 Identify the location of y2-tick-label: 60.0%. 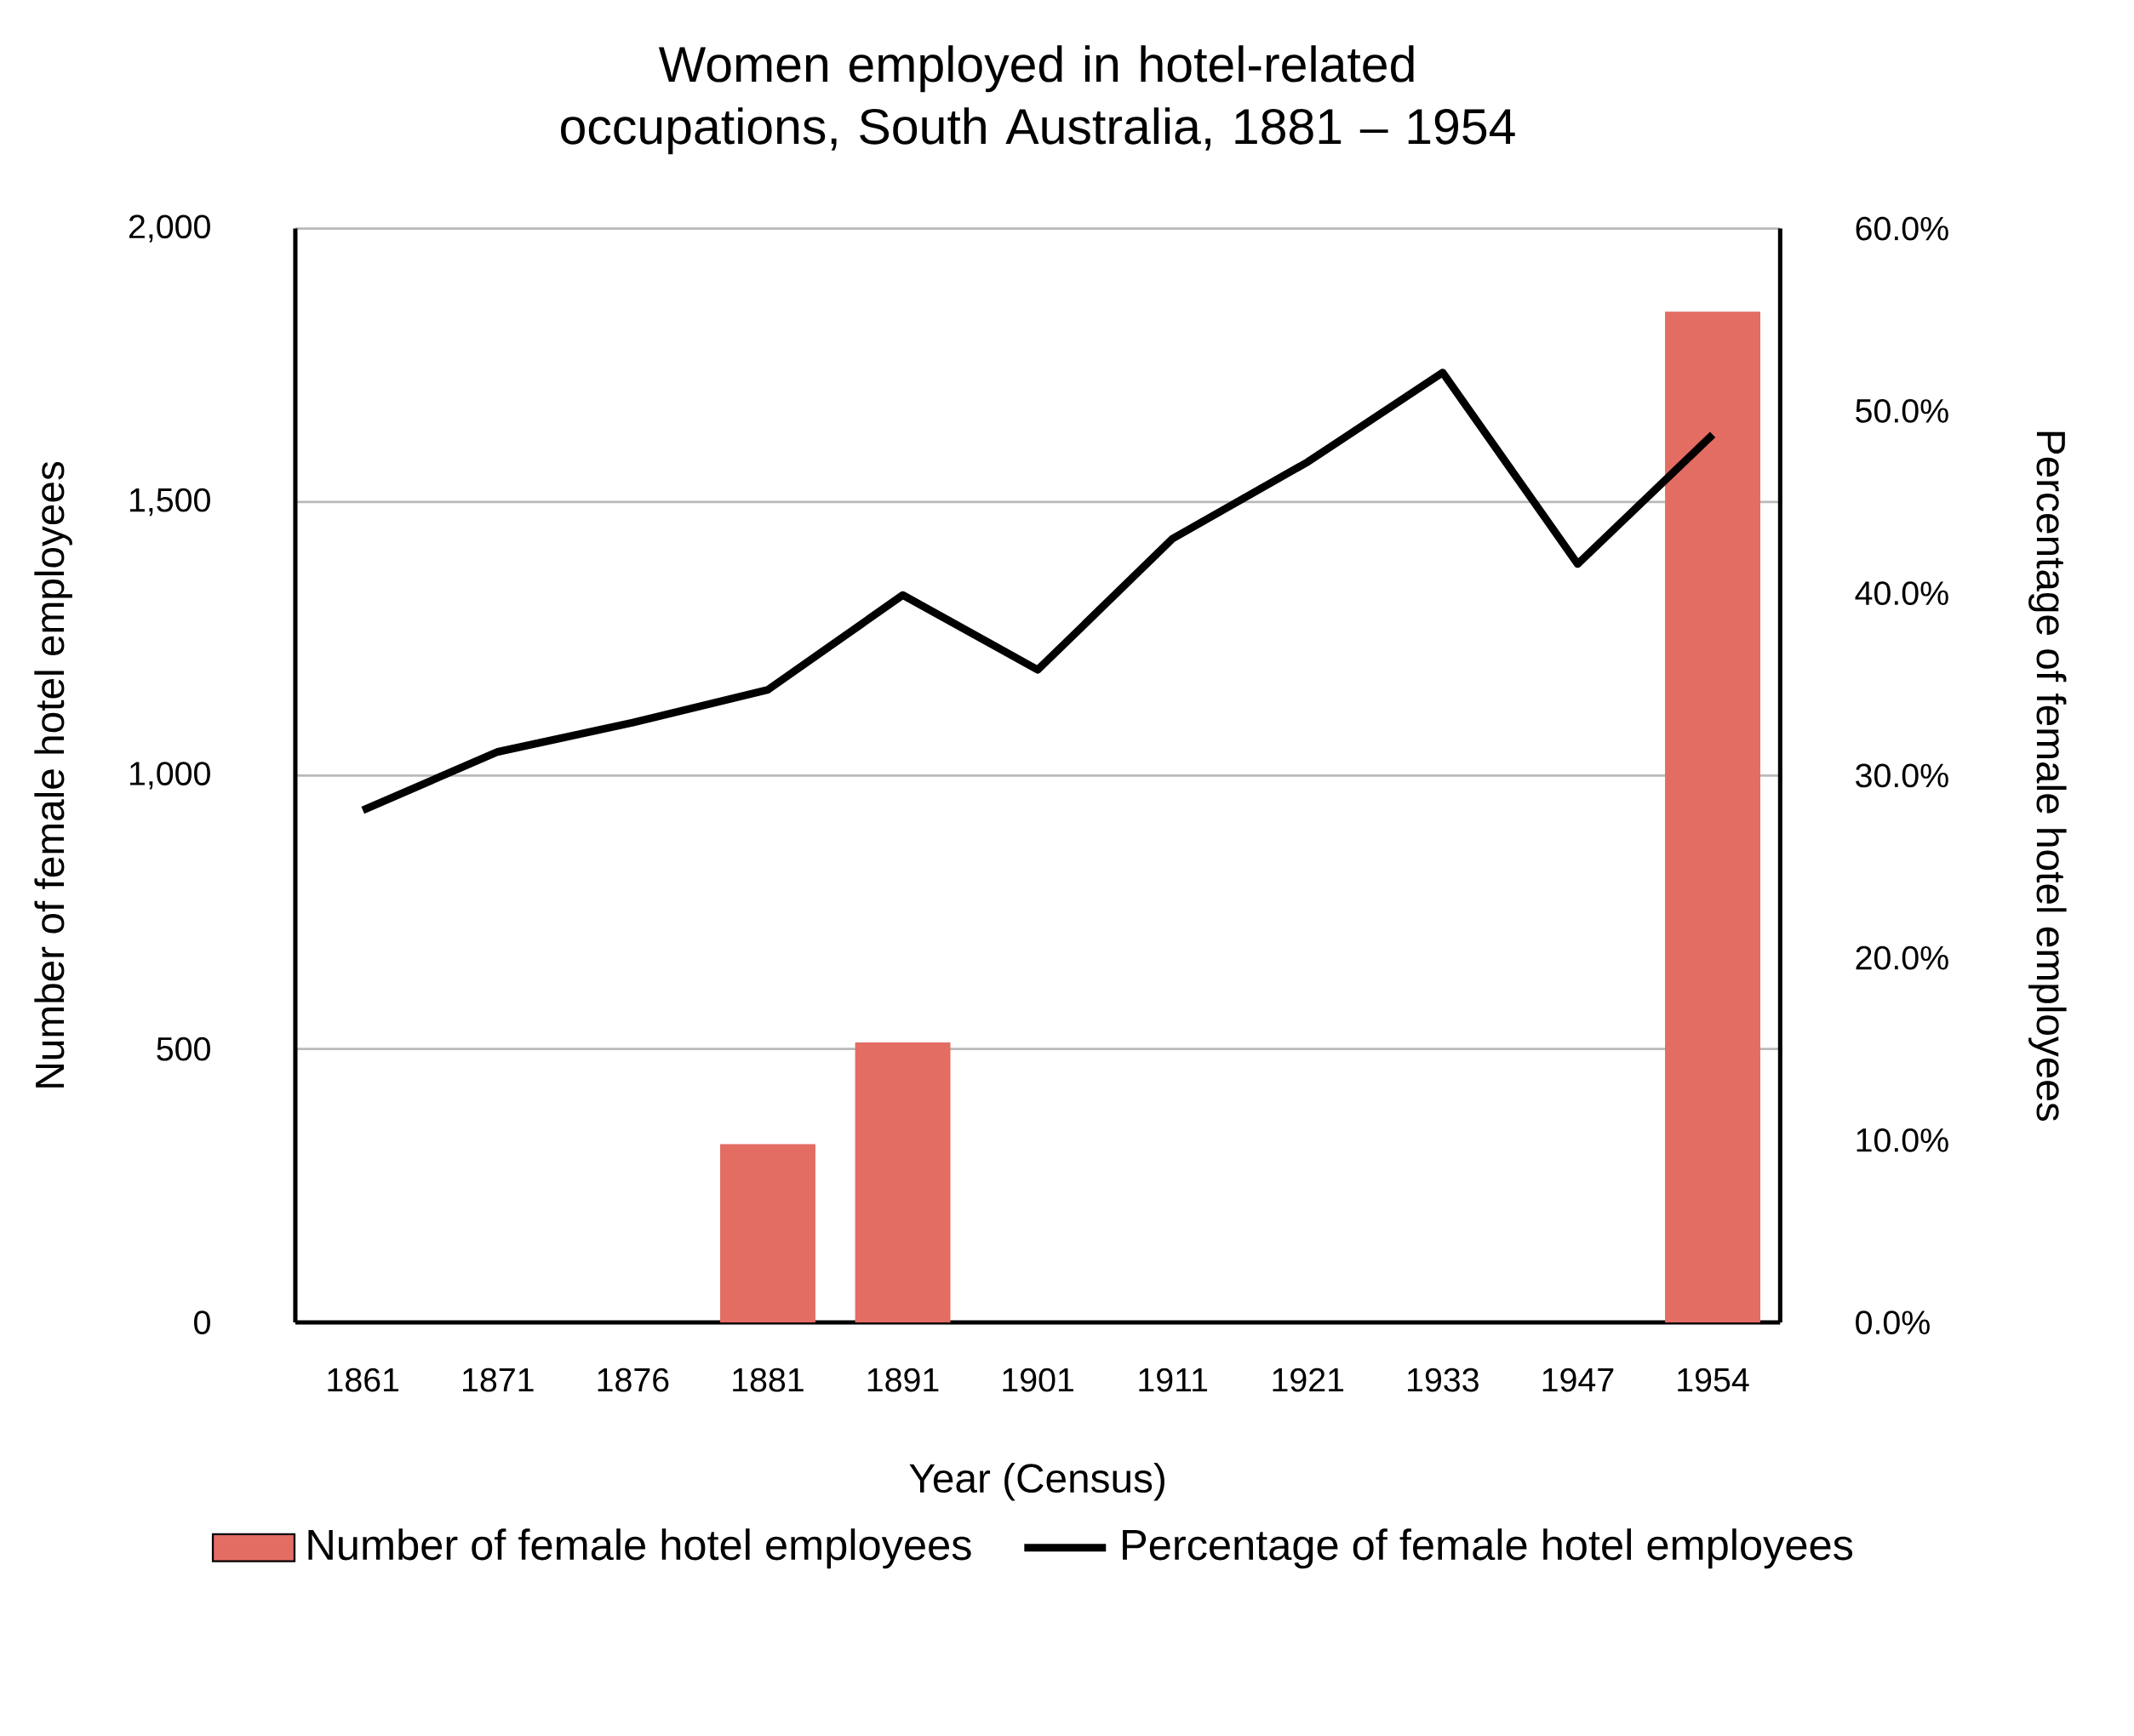
(1902, 228).